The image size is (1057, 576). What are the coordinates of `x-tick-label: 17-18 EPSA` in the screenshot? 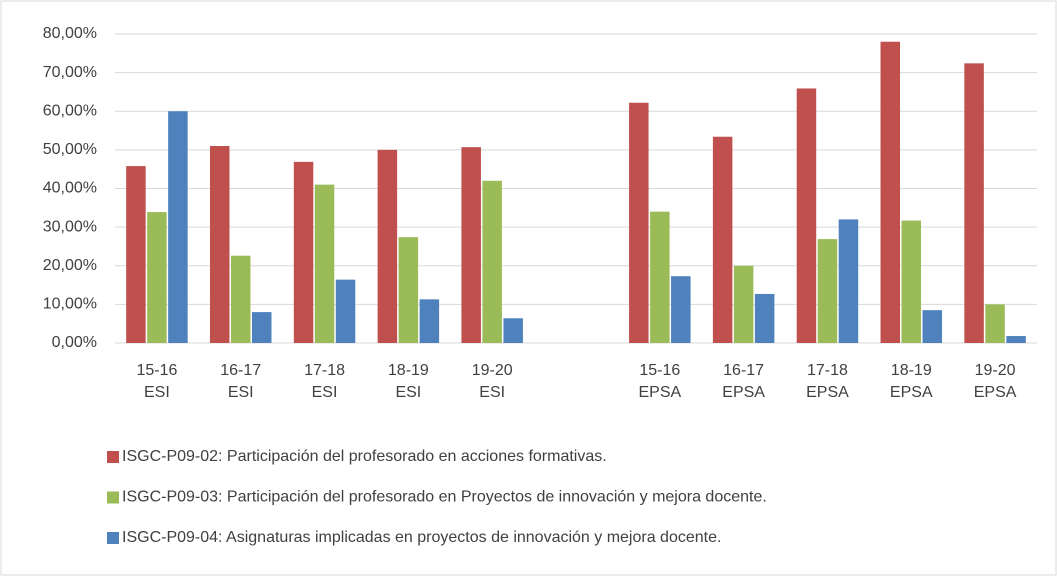 It's located at (827, 381).